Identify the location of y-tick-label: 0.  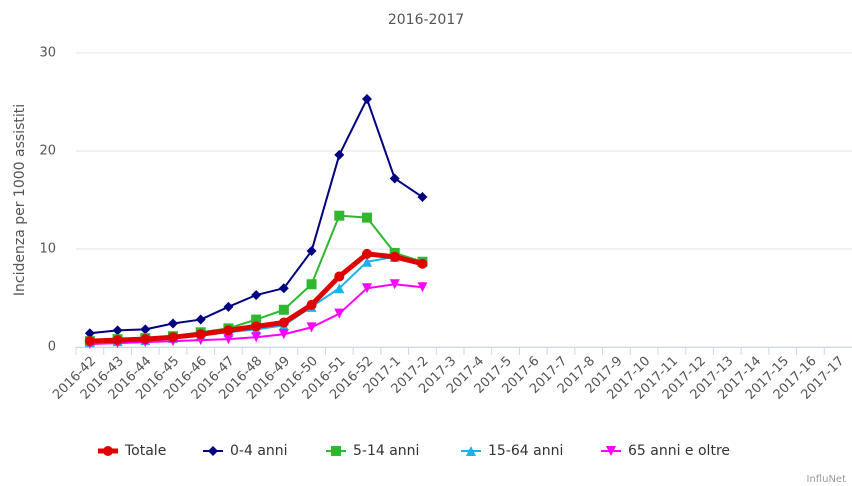
(52, 347).